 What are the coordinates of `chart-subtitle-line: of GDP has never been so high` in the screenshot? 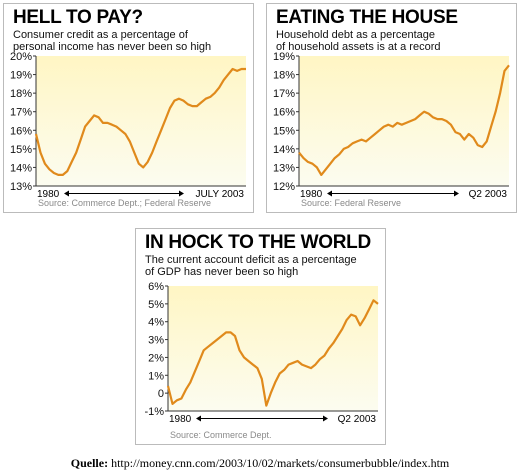 It's located at (222, 272).